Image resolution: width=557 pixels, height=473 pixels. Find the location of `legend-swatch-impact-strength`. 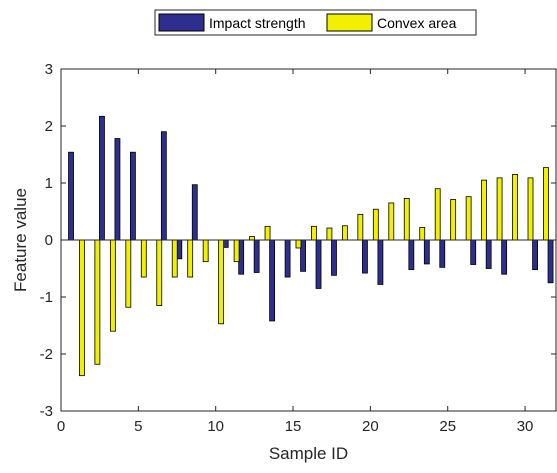

legend-swatch-impact-strength is located at coordinates (181, 22).